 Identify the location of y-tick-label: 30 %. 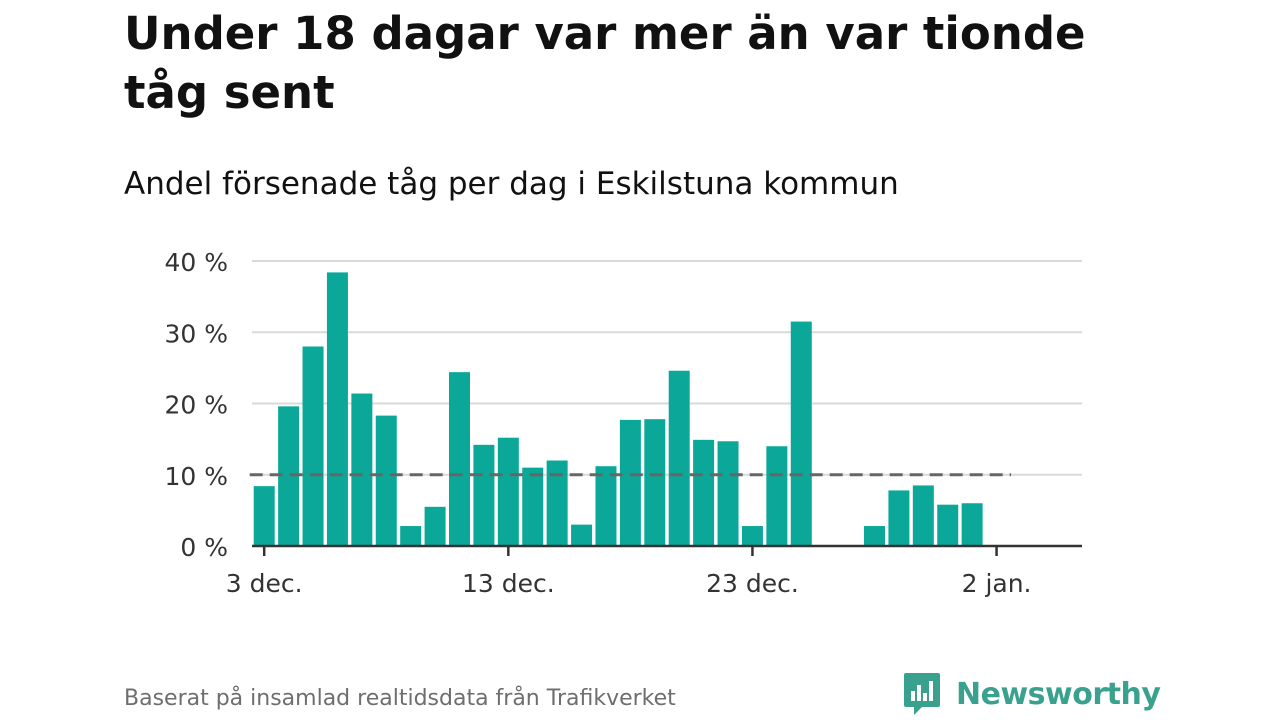
(196, 333).